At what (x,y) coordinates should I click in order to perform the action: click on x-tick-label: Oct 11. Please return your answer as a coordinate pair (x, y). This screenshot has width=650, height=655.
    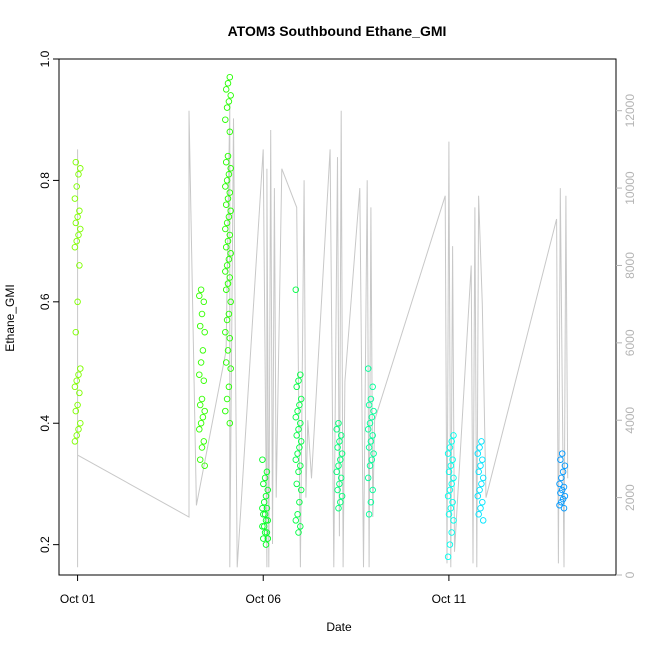
    Looking at the image, I should click on (449, 599).